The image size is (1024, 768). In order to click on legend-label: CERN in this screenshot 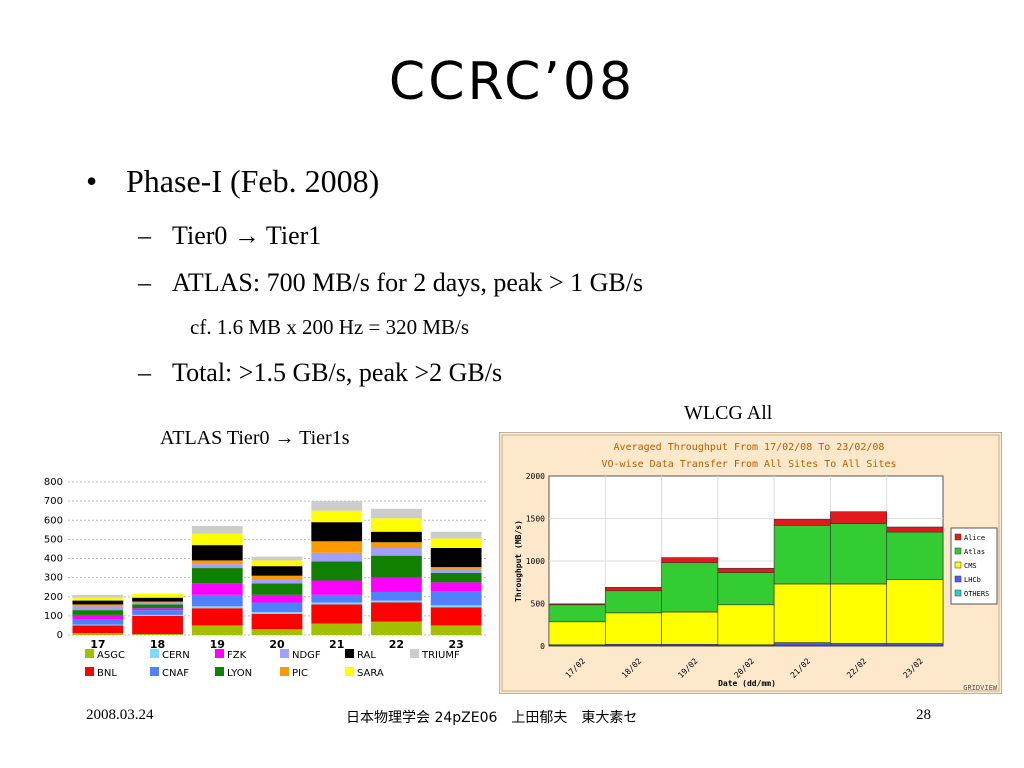, I will do `click(176, 655)`.